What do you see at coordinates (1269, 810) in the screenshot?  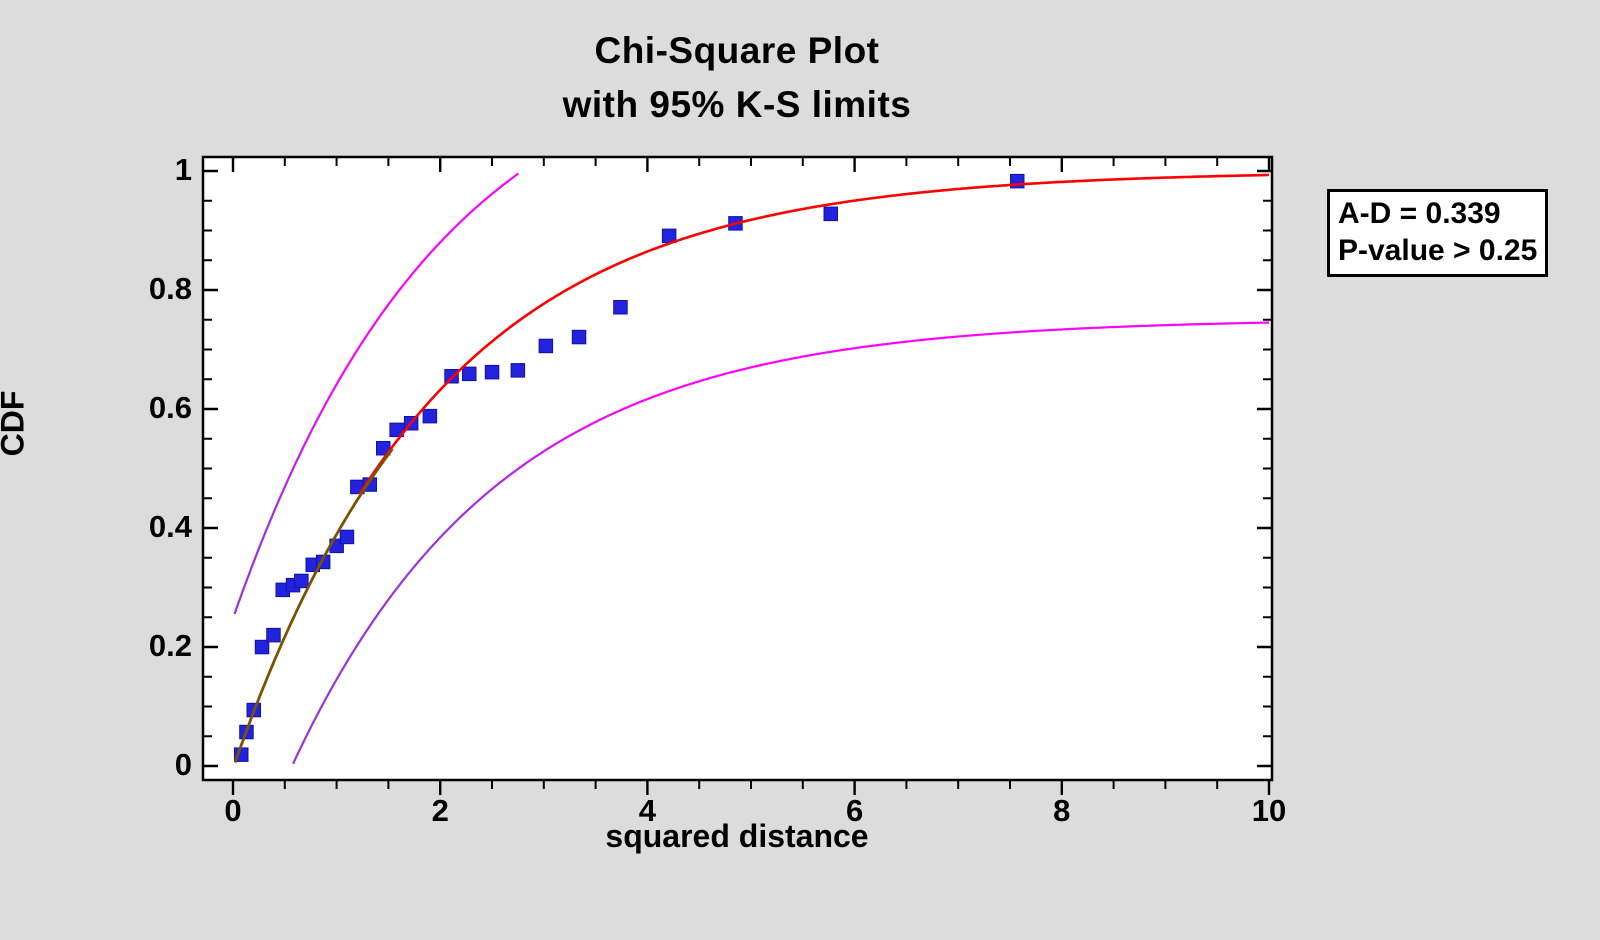 I see `x-tick-label: 10` at bounding box center [1269, 810].